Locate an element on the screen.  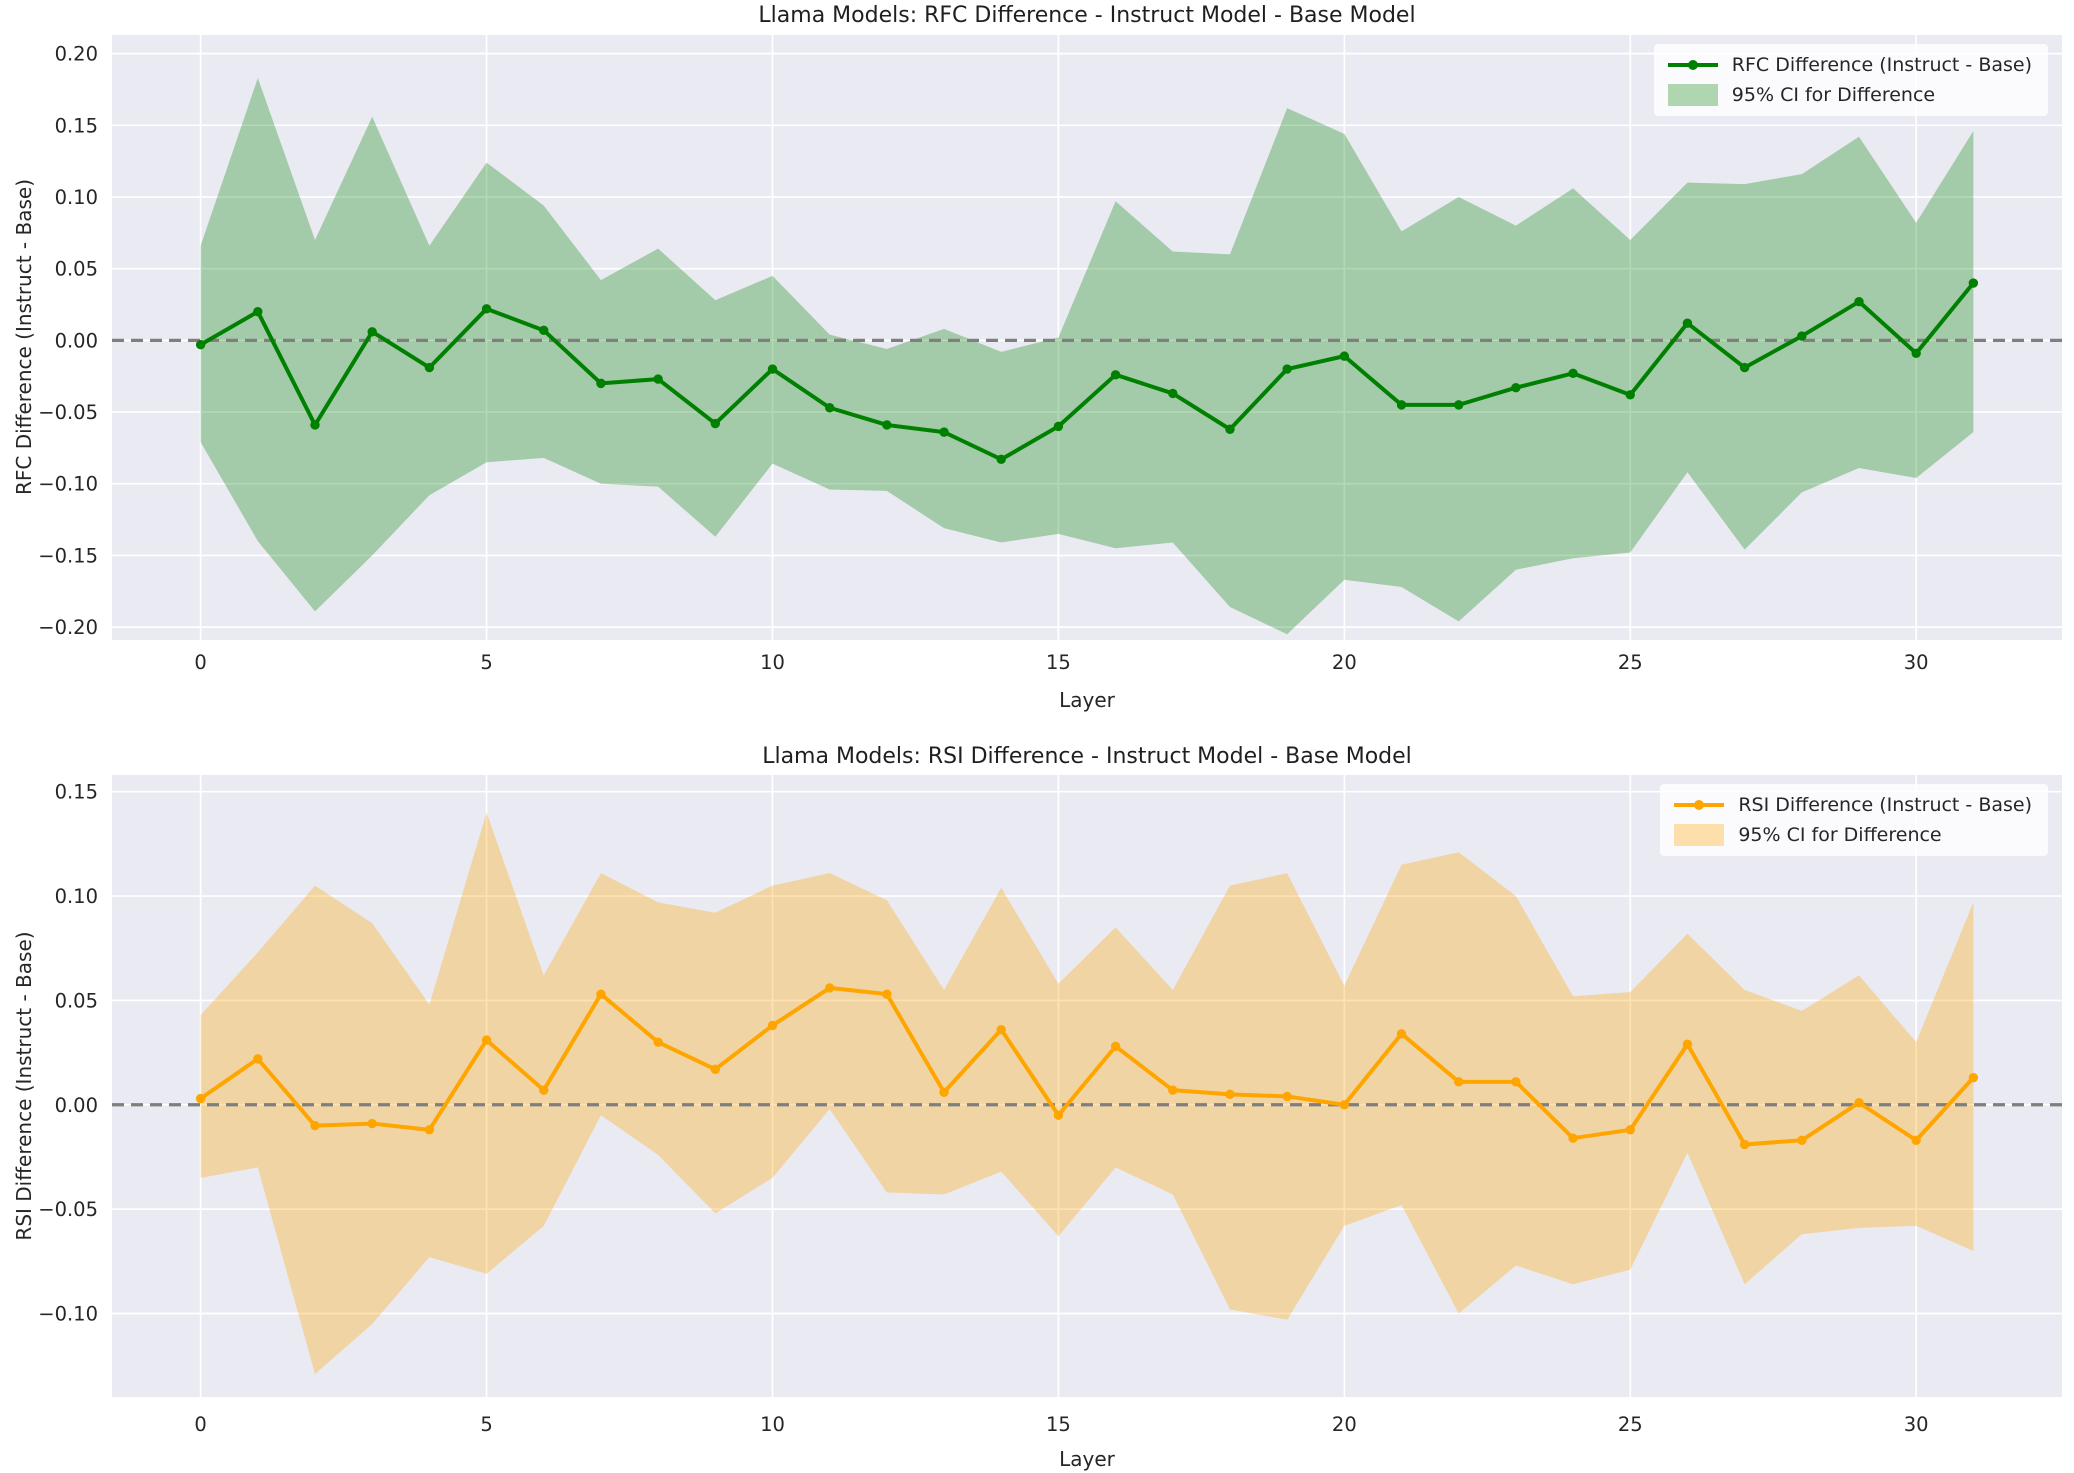
rsi-legend-band-label: 95% CI for Difference is located at coordinates (1840, 835).